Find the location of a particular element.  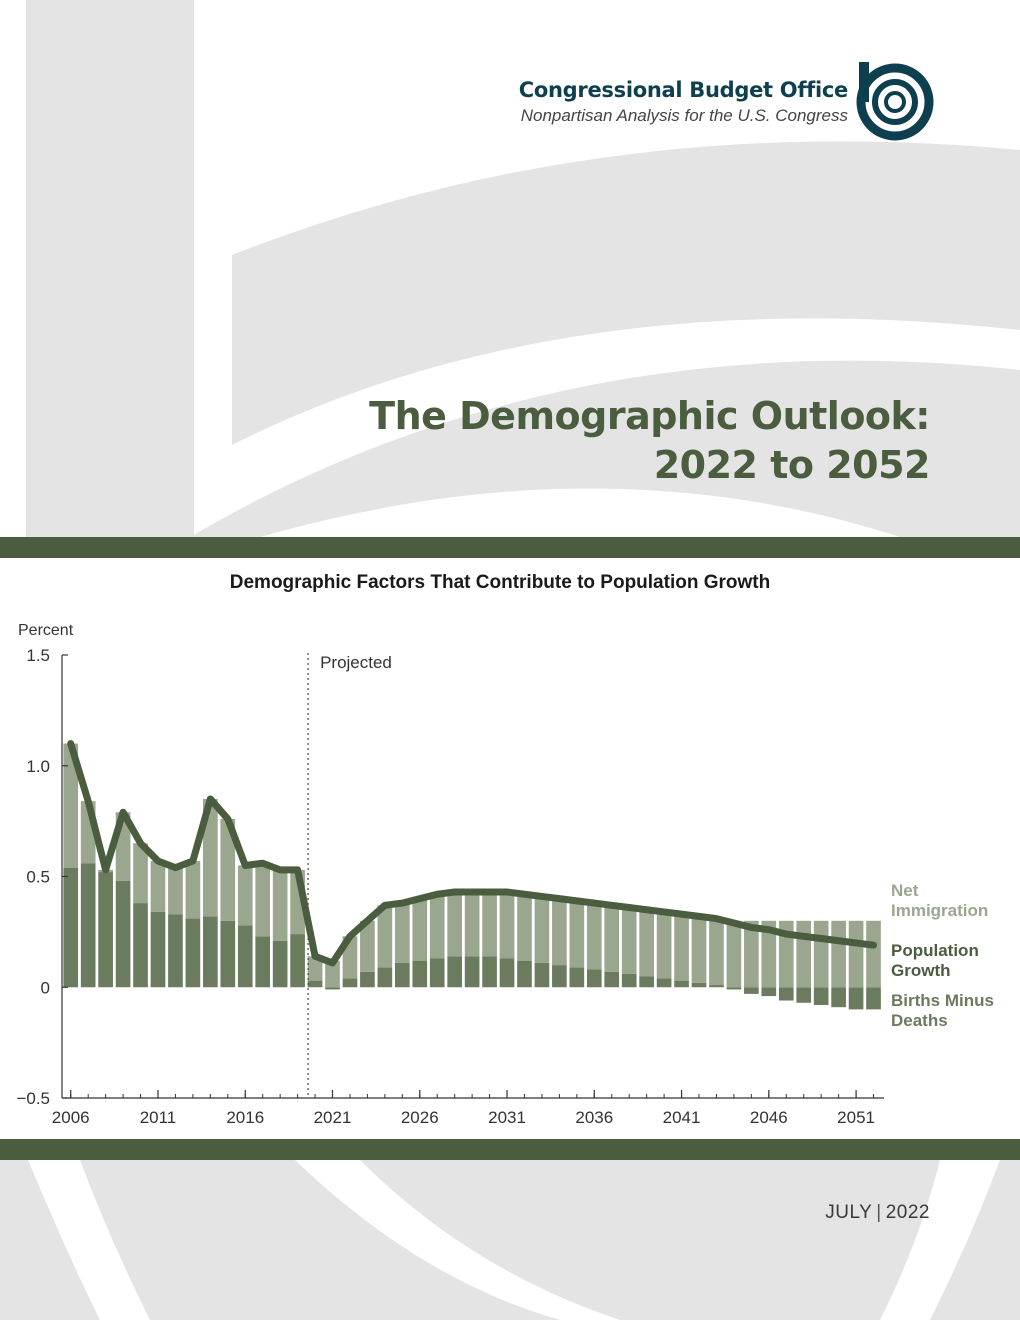

report-title: The Demographic Outlook: 2022 to 2052 is located at coordinates (615, 441).